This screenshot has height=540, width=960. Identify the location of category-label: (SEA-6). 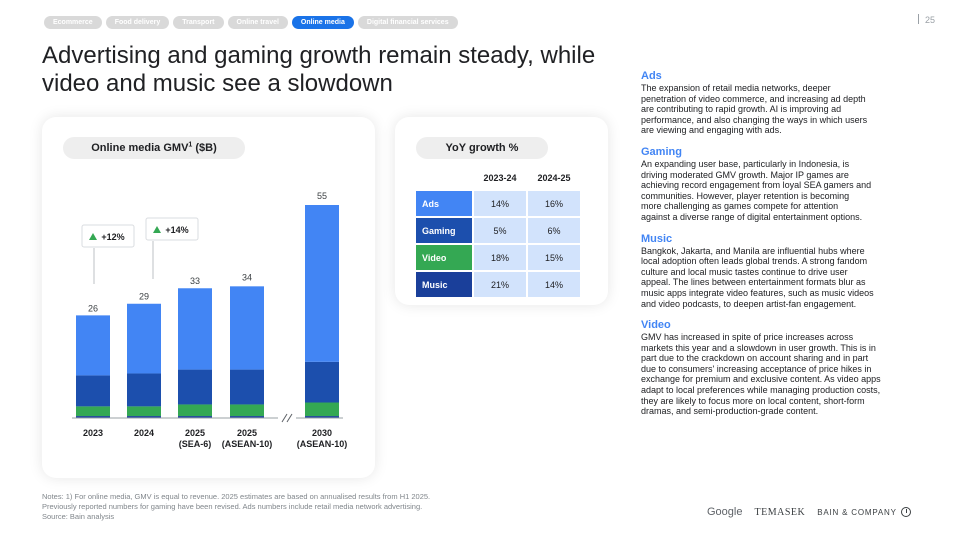
(195, 444).